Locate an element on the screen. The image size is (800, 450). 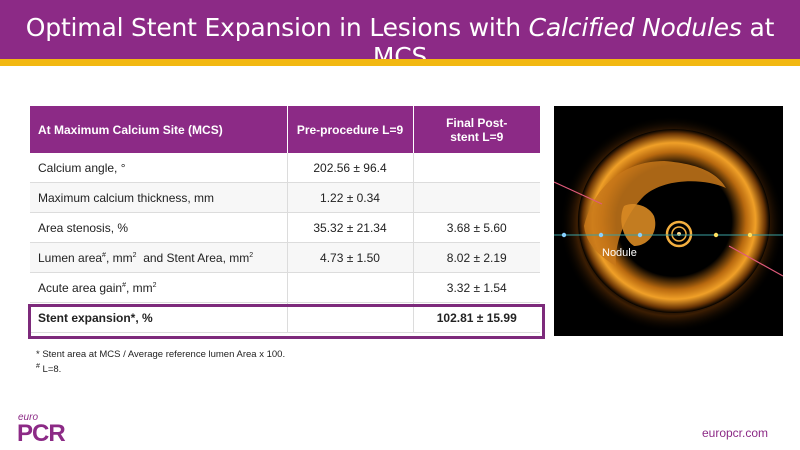
nodule-label: Nodule is located at coordinates (619, 253).